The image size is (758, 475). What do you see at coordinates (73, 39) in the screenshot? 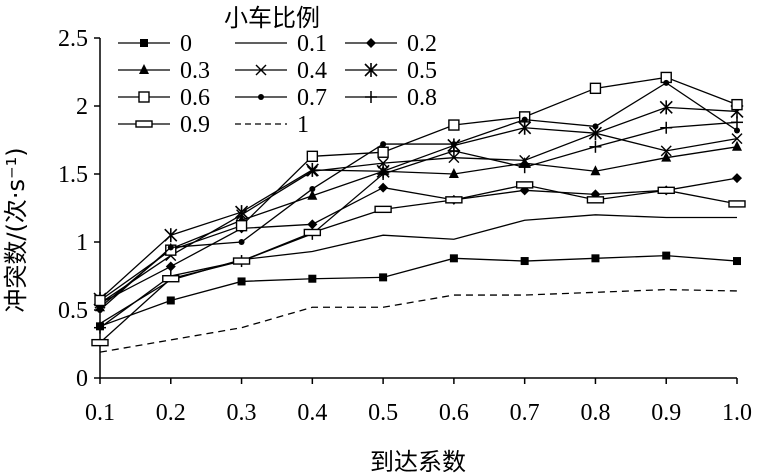
I see `y-tick-label: 2.5` at bounding box center [73, 39].